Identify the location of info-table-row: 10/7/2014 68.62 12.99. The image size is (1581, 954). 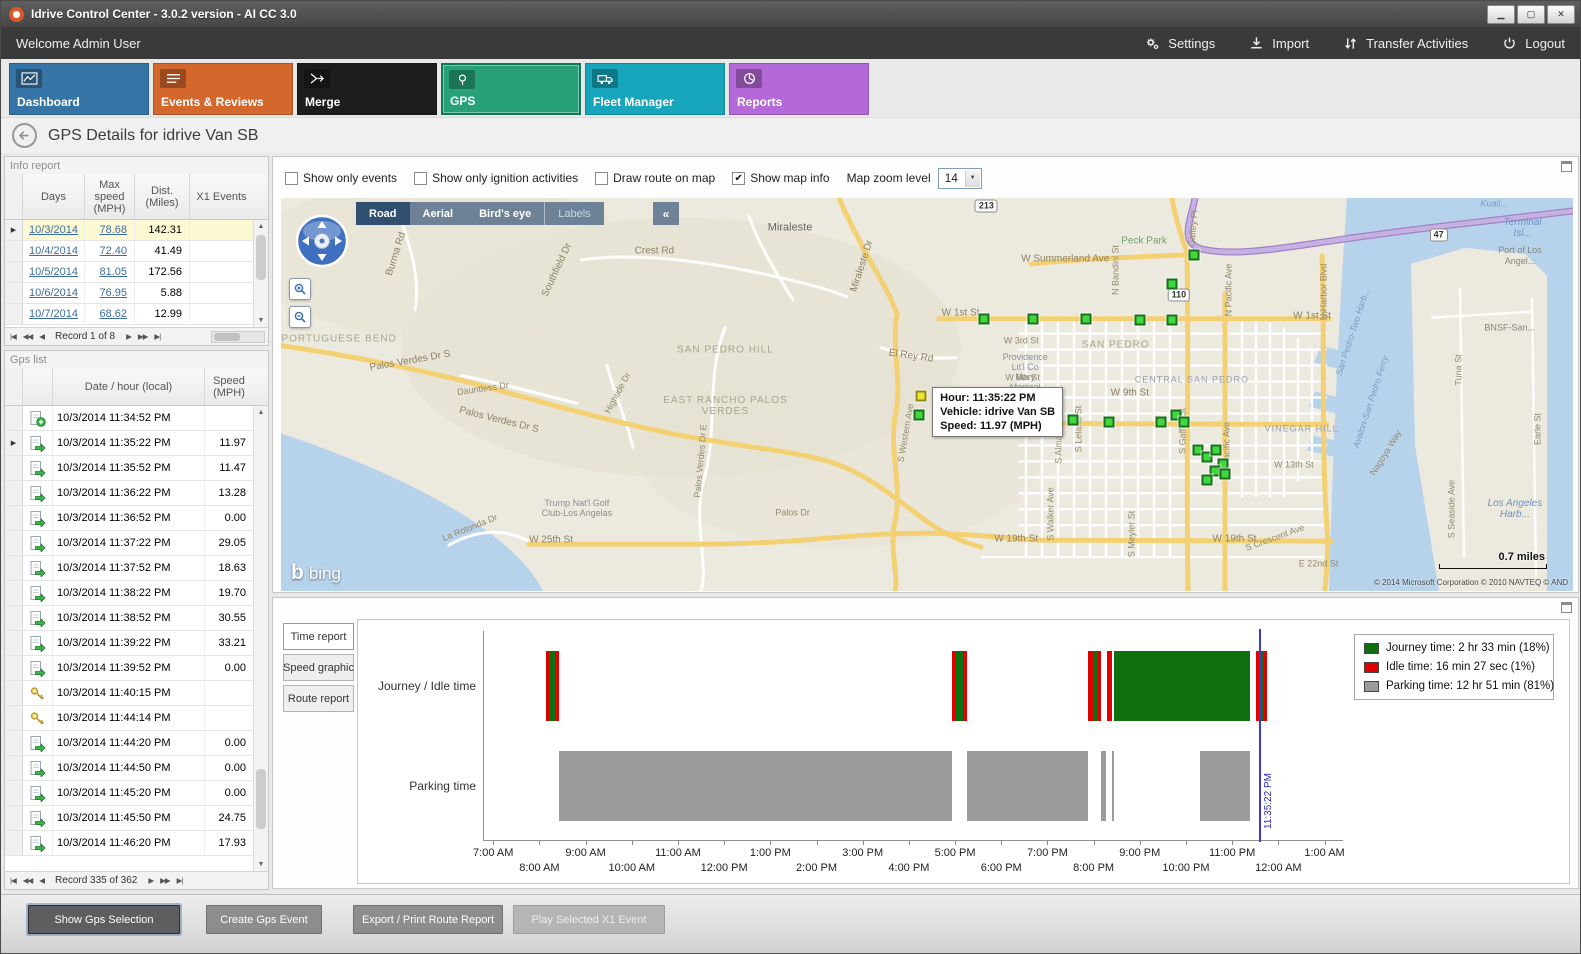
(129, 314).